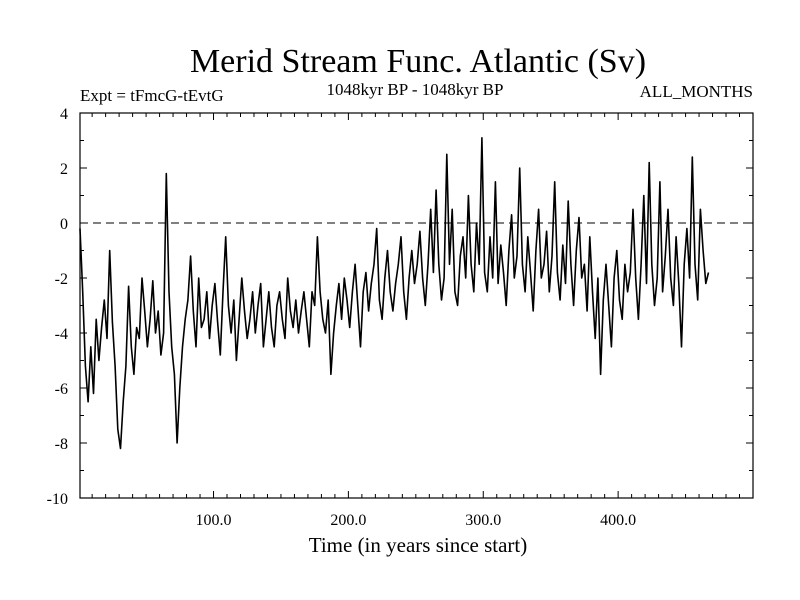  I want to click on chart-subtitle-right: ALL_MONTHS, so click(696, 91).